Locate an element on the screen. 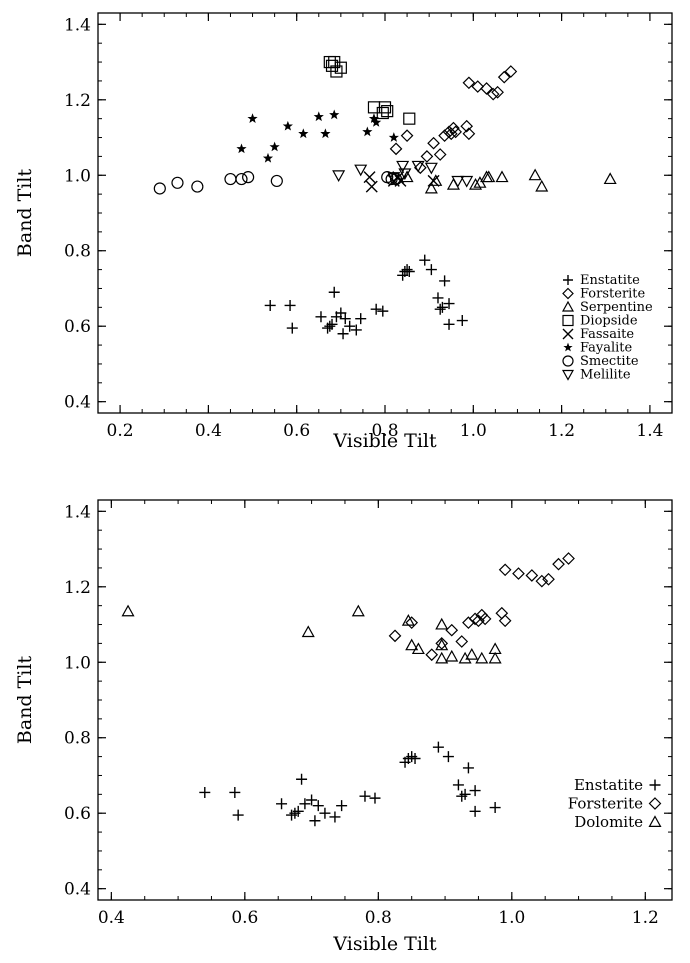 Image resolution: width=690 pixels, height=963 pixels. x-tick-label: 1.0 is located at coordinates (511, 918).